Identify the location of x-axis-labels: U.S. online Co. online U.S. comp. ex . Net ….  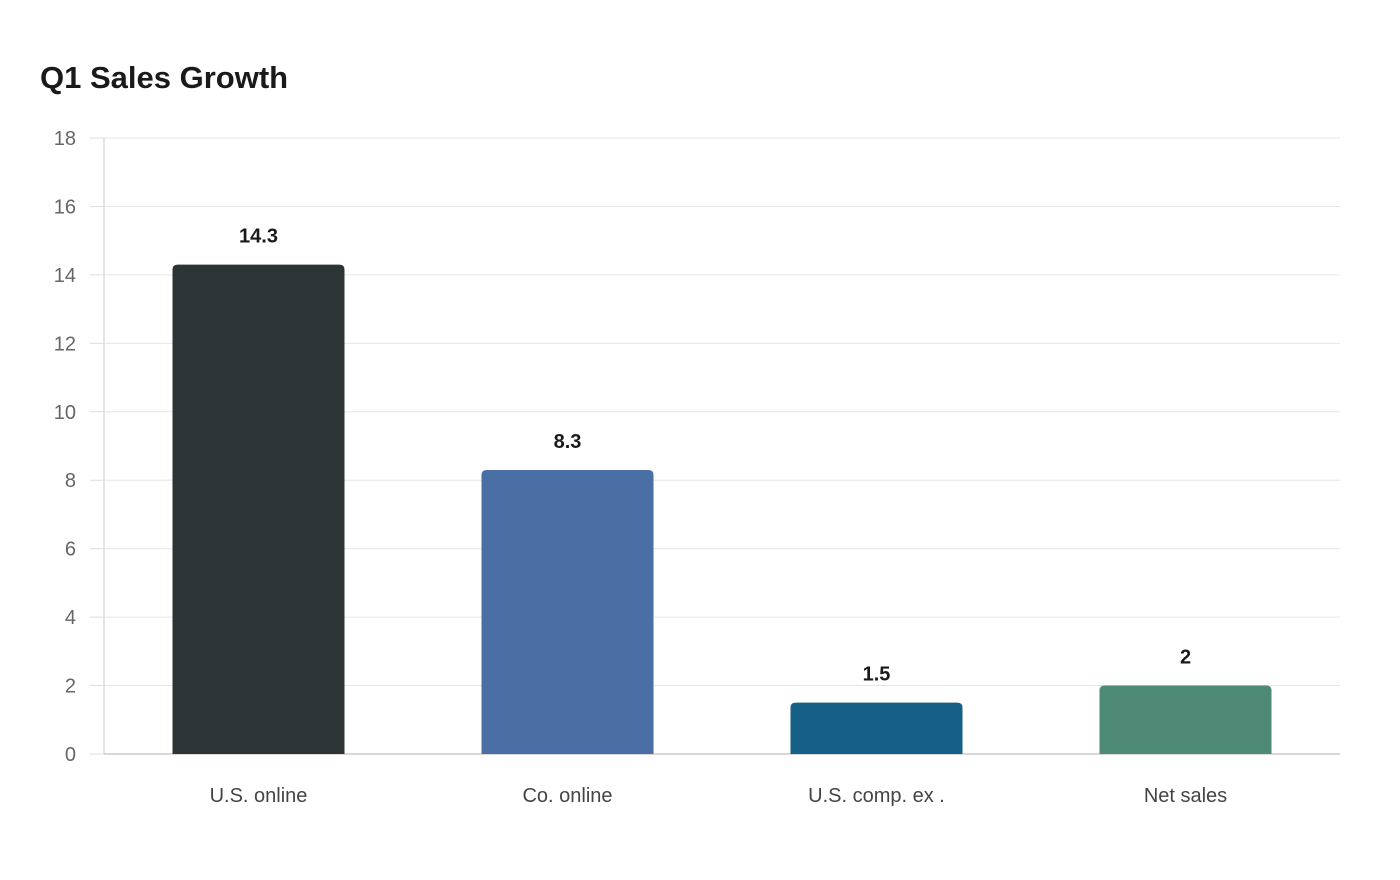
(719, 796).